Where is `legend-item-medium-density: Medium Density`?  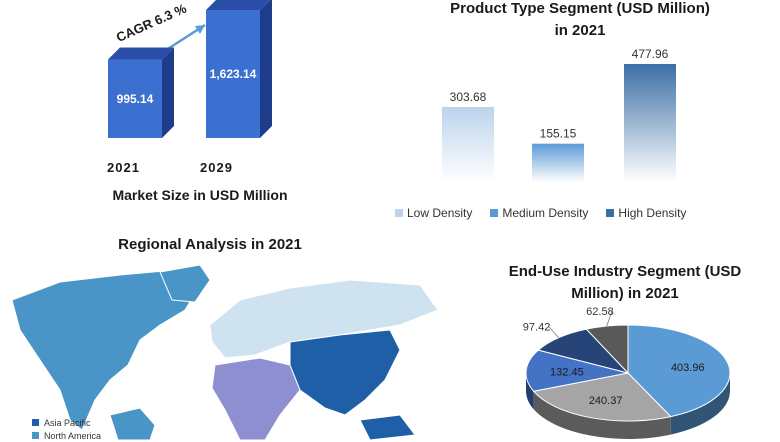 legend-item-medium-density: Medium Density is located at coordinates (539, 213).